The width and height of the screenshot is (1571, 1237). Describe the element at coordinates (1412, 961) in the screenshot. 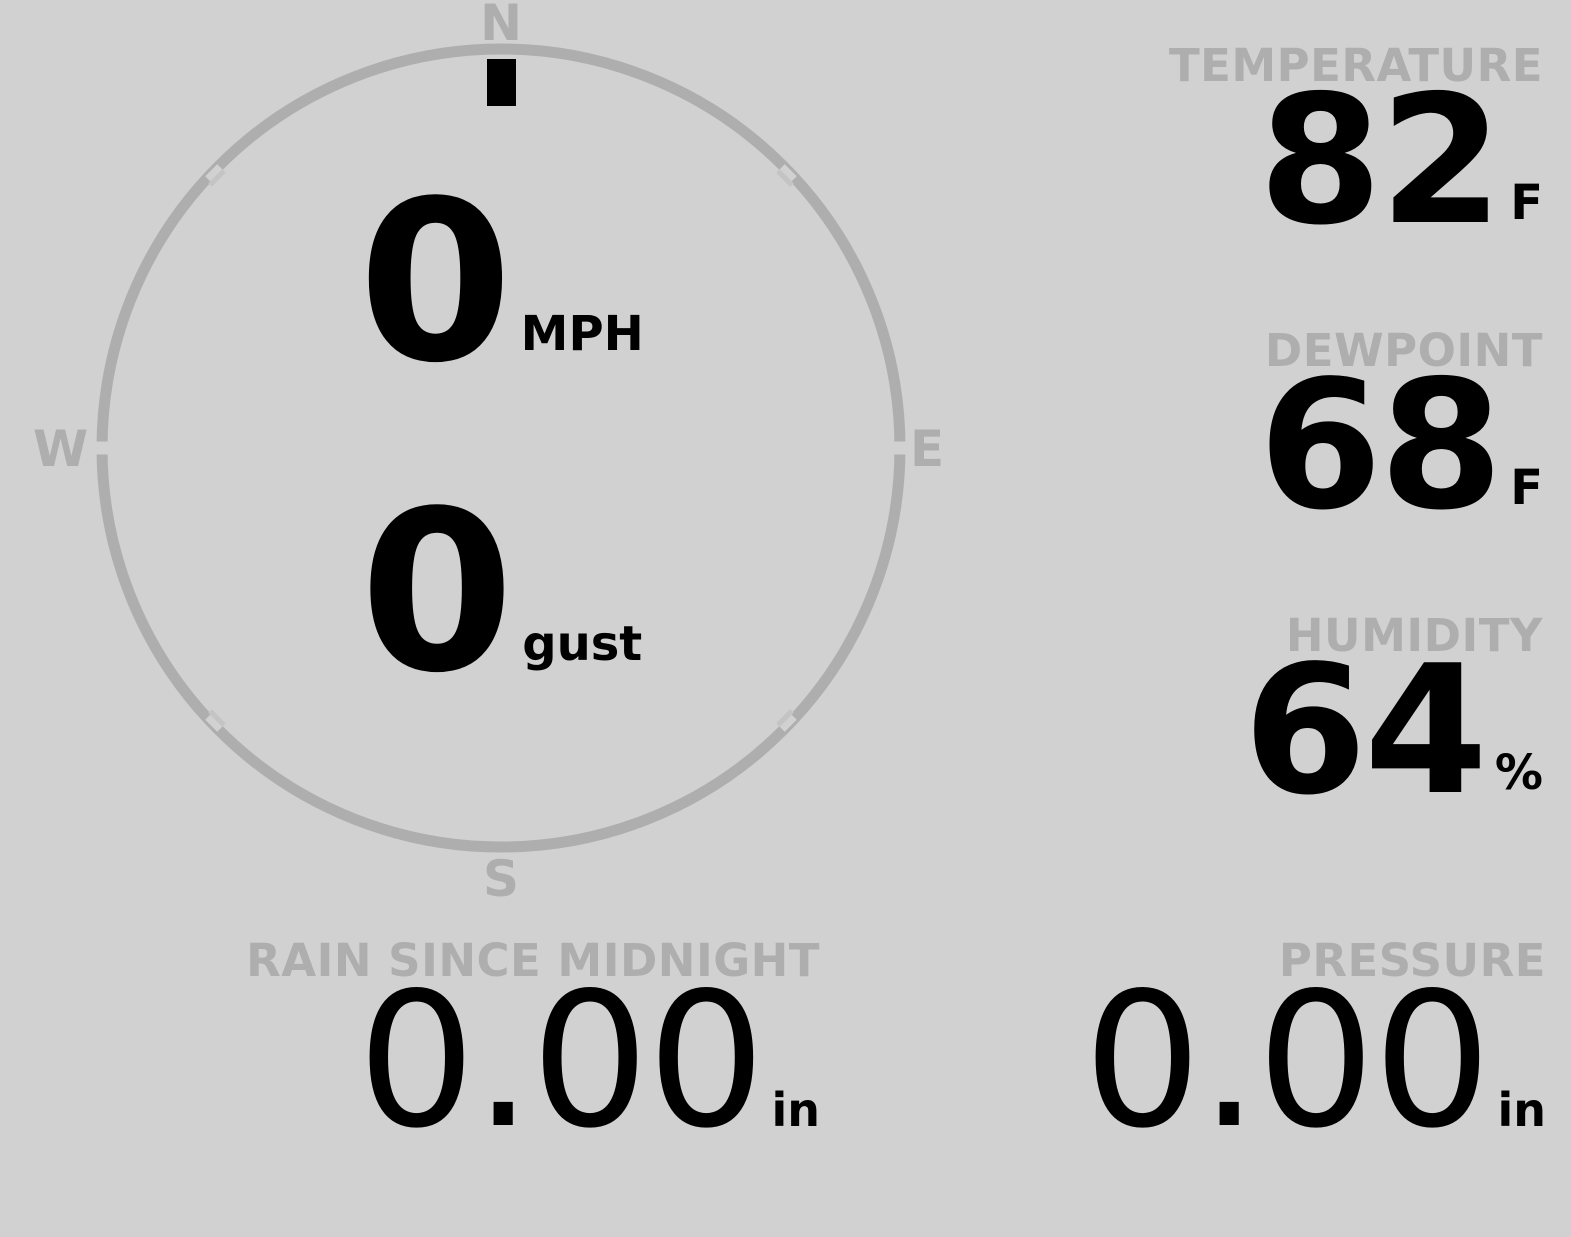

I see `stat-pressure-label: PRESSURE` at that location.